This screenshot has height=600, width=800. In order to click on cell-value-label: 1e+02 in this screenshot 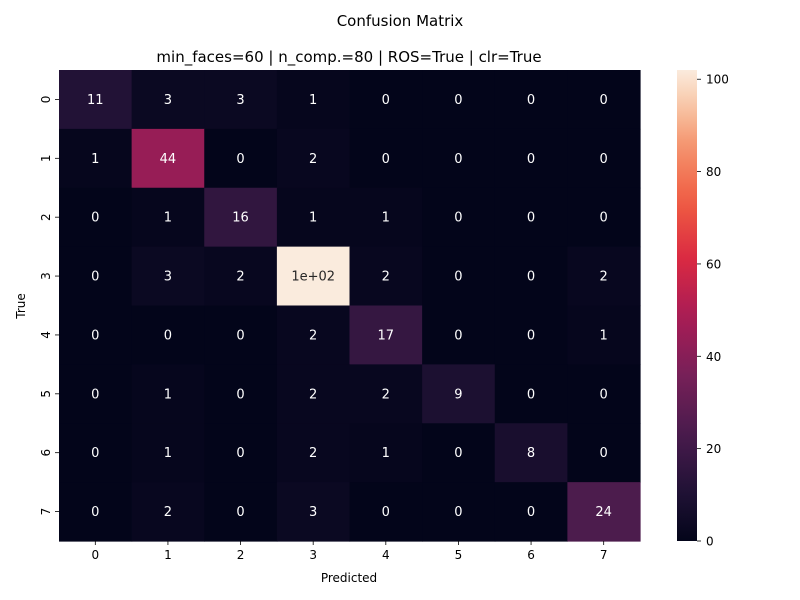, I will do `click(313, 277)`.